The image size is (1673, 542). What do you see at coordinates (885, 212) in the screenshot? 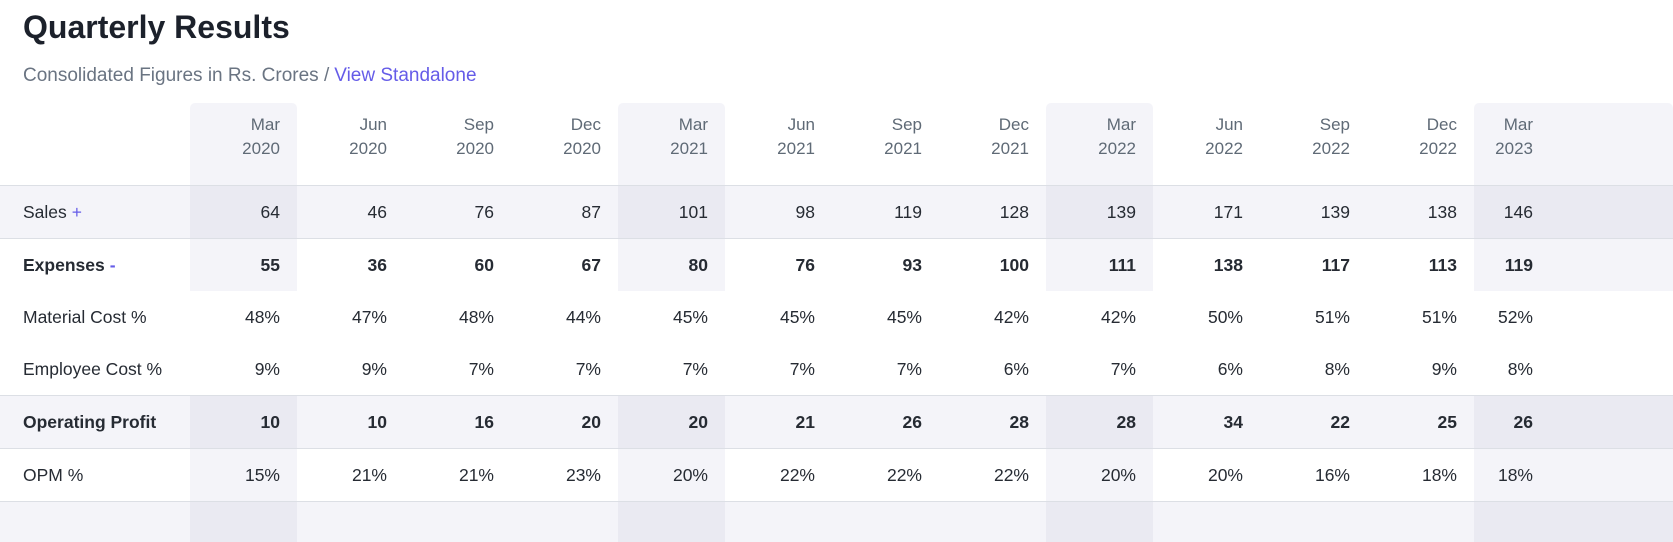
I see `cell-sales-sep-2021: 119` at bounding box center [885, 212].